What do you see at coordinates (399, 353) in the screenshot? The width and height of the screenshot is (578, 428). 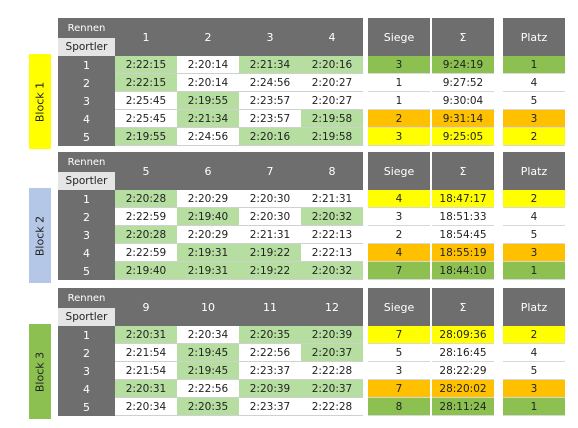 I see `siege-cell: 5` at bounding box center [399, 353].